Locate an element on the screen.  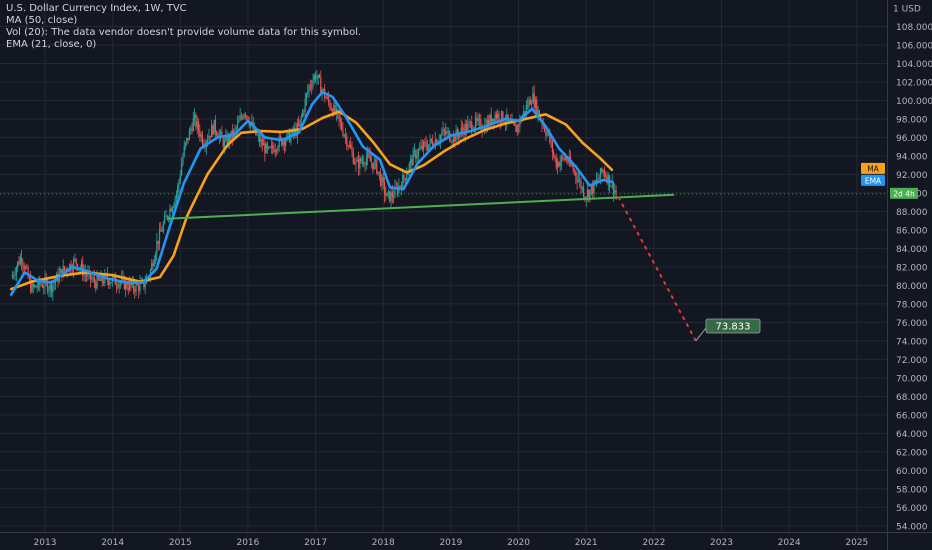
y-tick-label: 94.000 is located at coordinates (912, 157).